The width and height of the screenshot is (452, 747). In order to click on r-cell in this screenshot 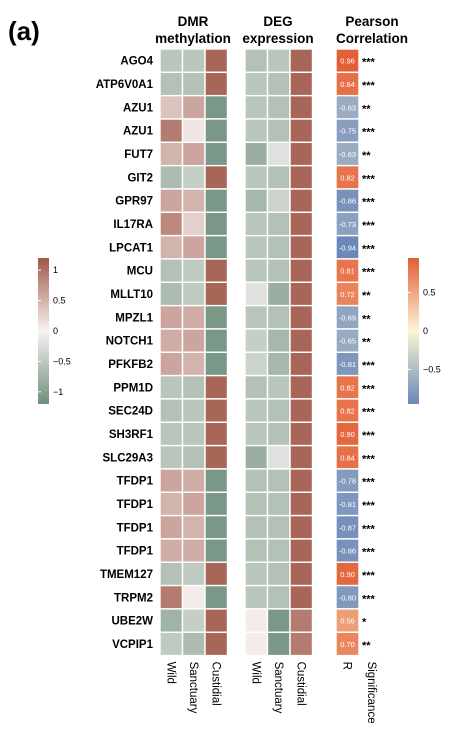, I will do `click(347, 644)`.